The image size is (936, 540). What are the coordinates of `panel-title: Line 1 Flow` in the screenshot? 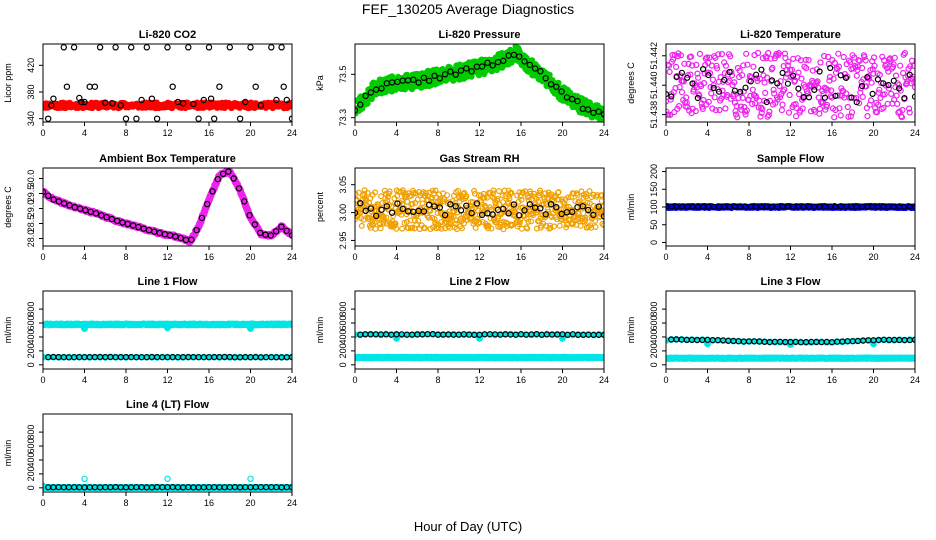 It's located at (168, 282).